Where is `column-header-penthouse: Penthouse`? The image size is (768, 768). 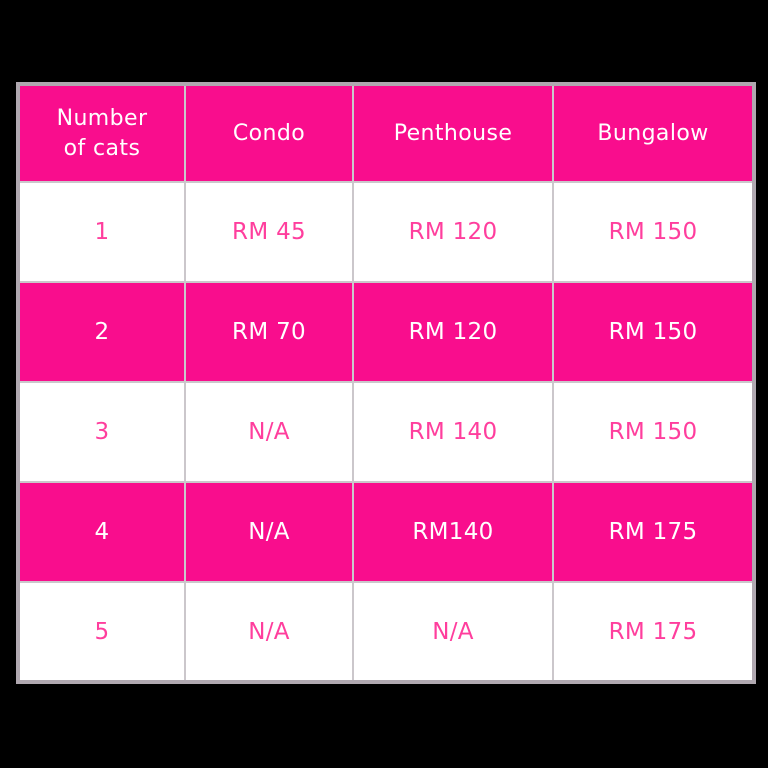
column-header-penthouse: Penthouse is located at coordinates (453, 133).